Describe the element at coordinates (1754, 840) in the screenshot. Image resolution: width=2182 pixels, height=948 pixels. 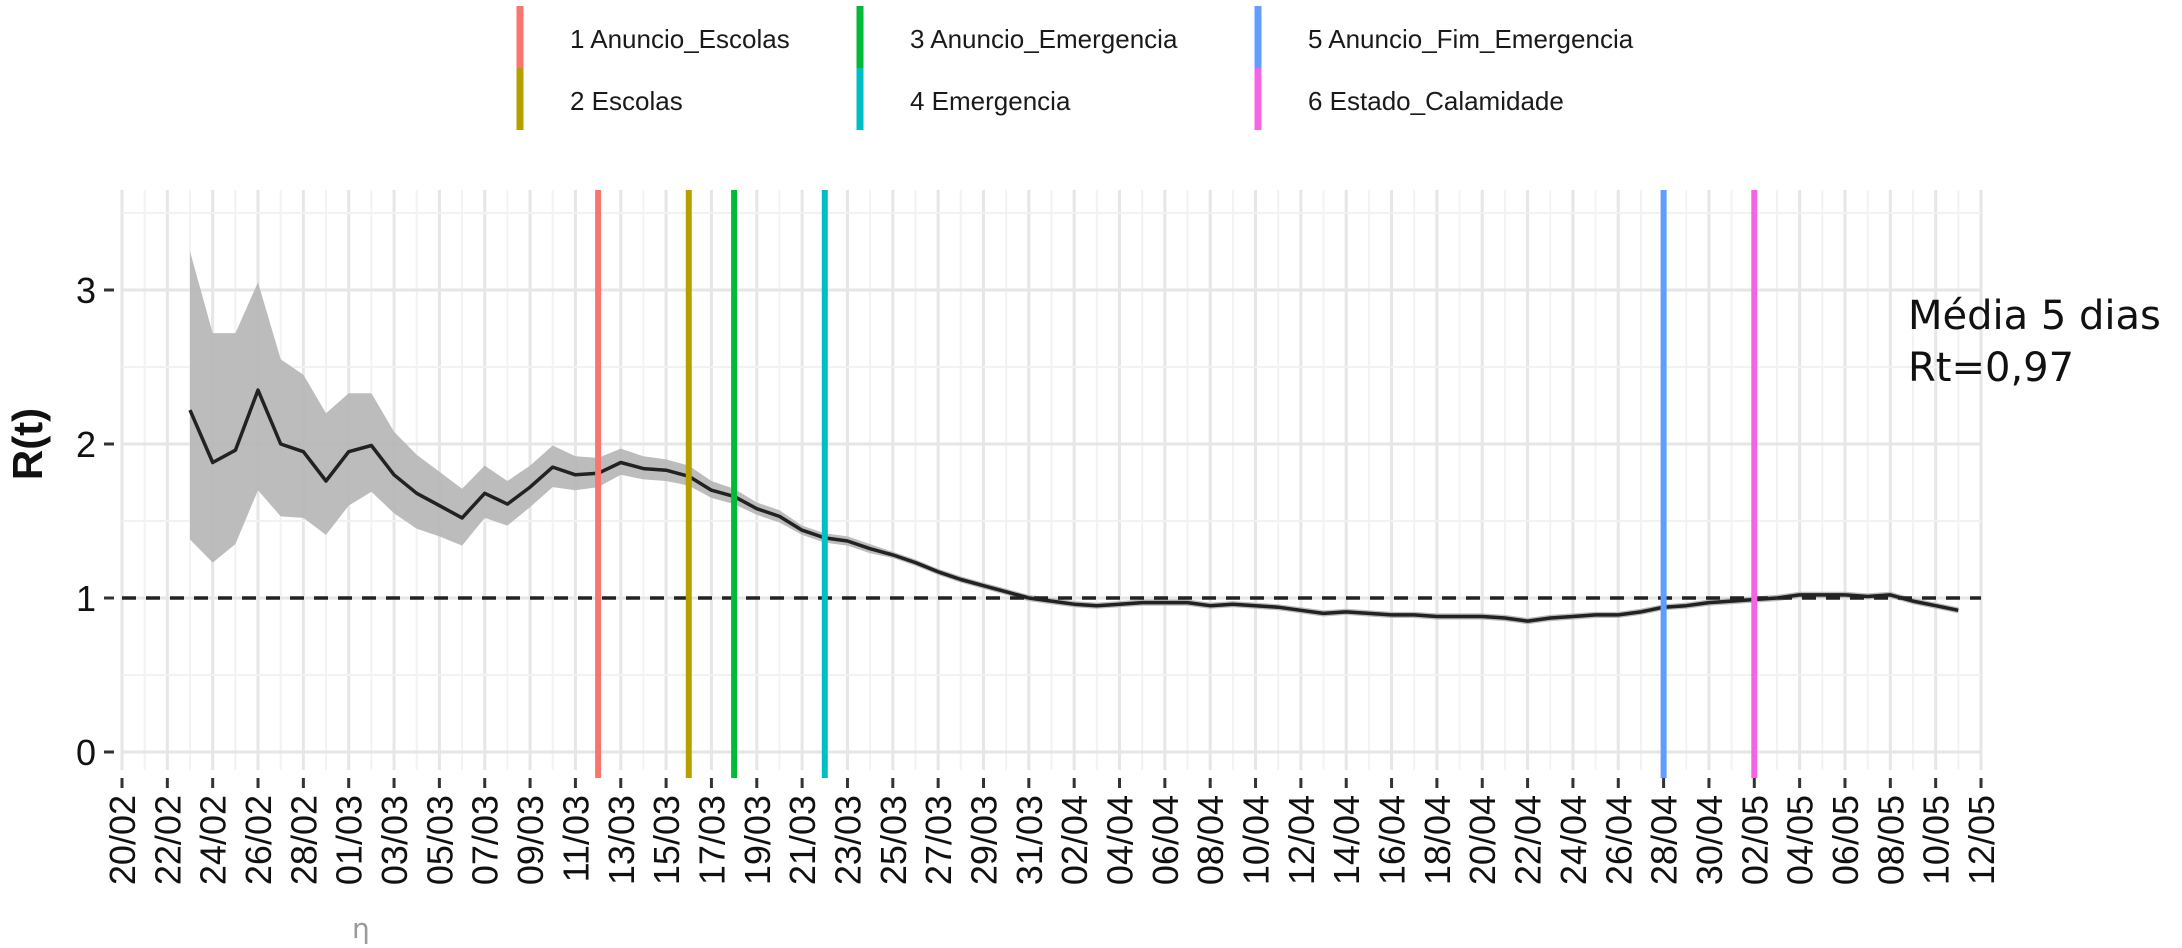
I see `x-tick-label: 02/05` at that location.